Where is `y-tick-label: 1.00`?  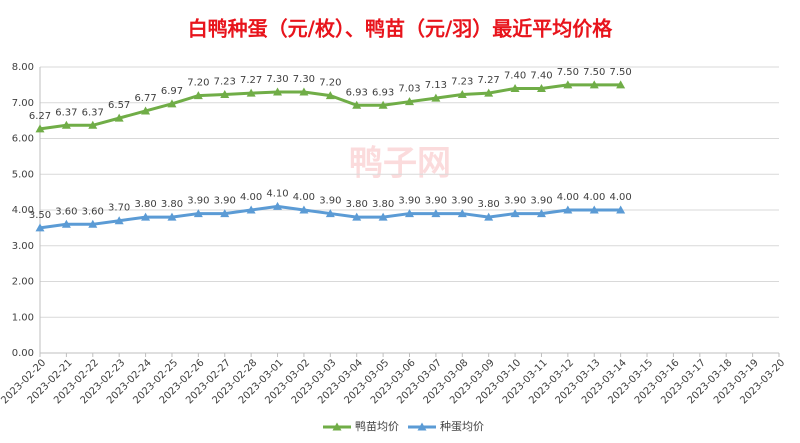 y-tick-label: 1.00 is located at coordinates (23, 317).